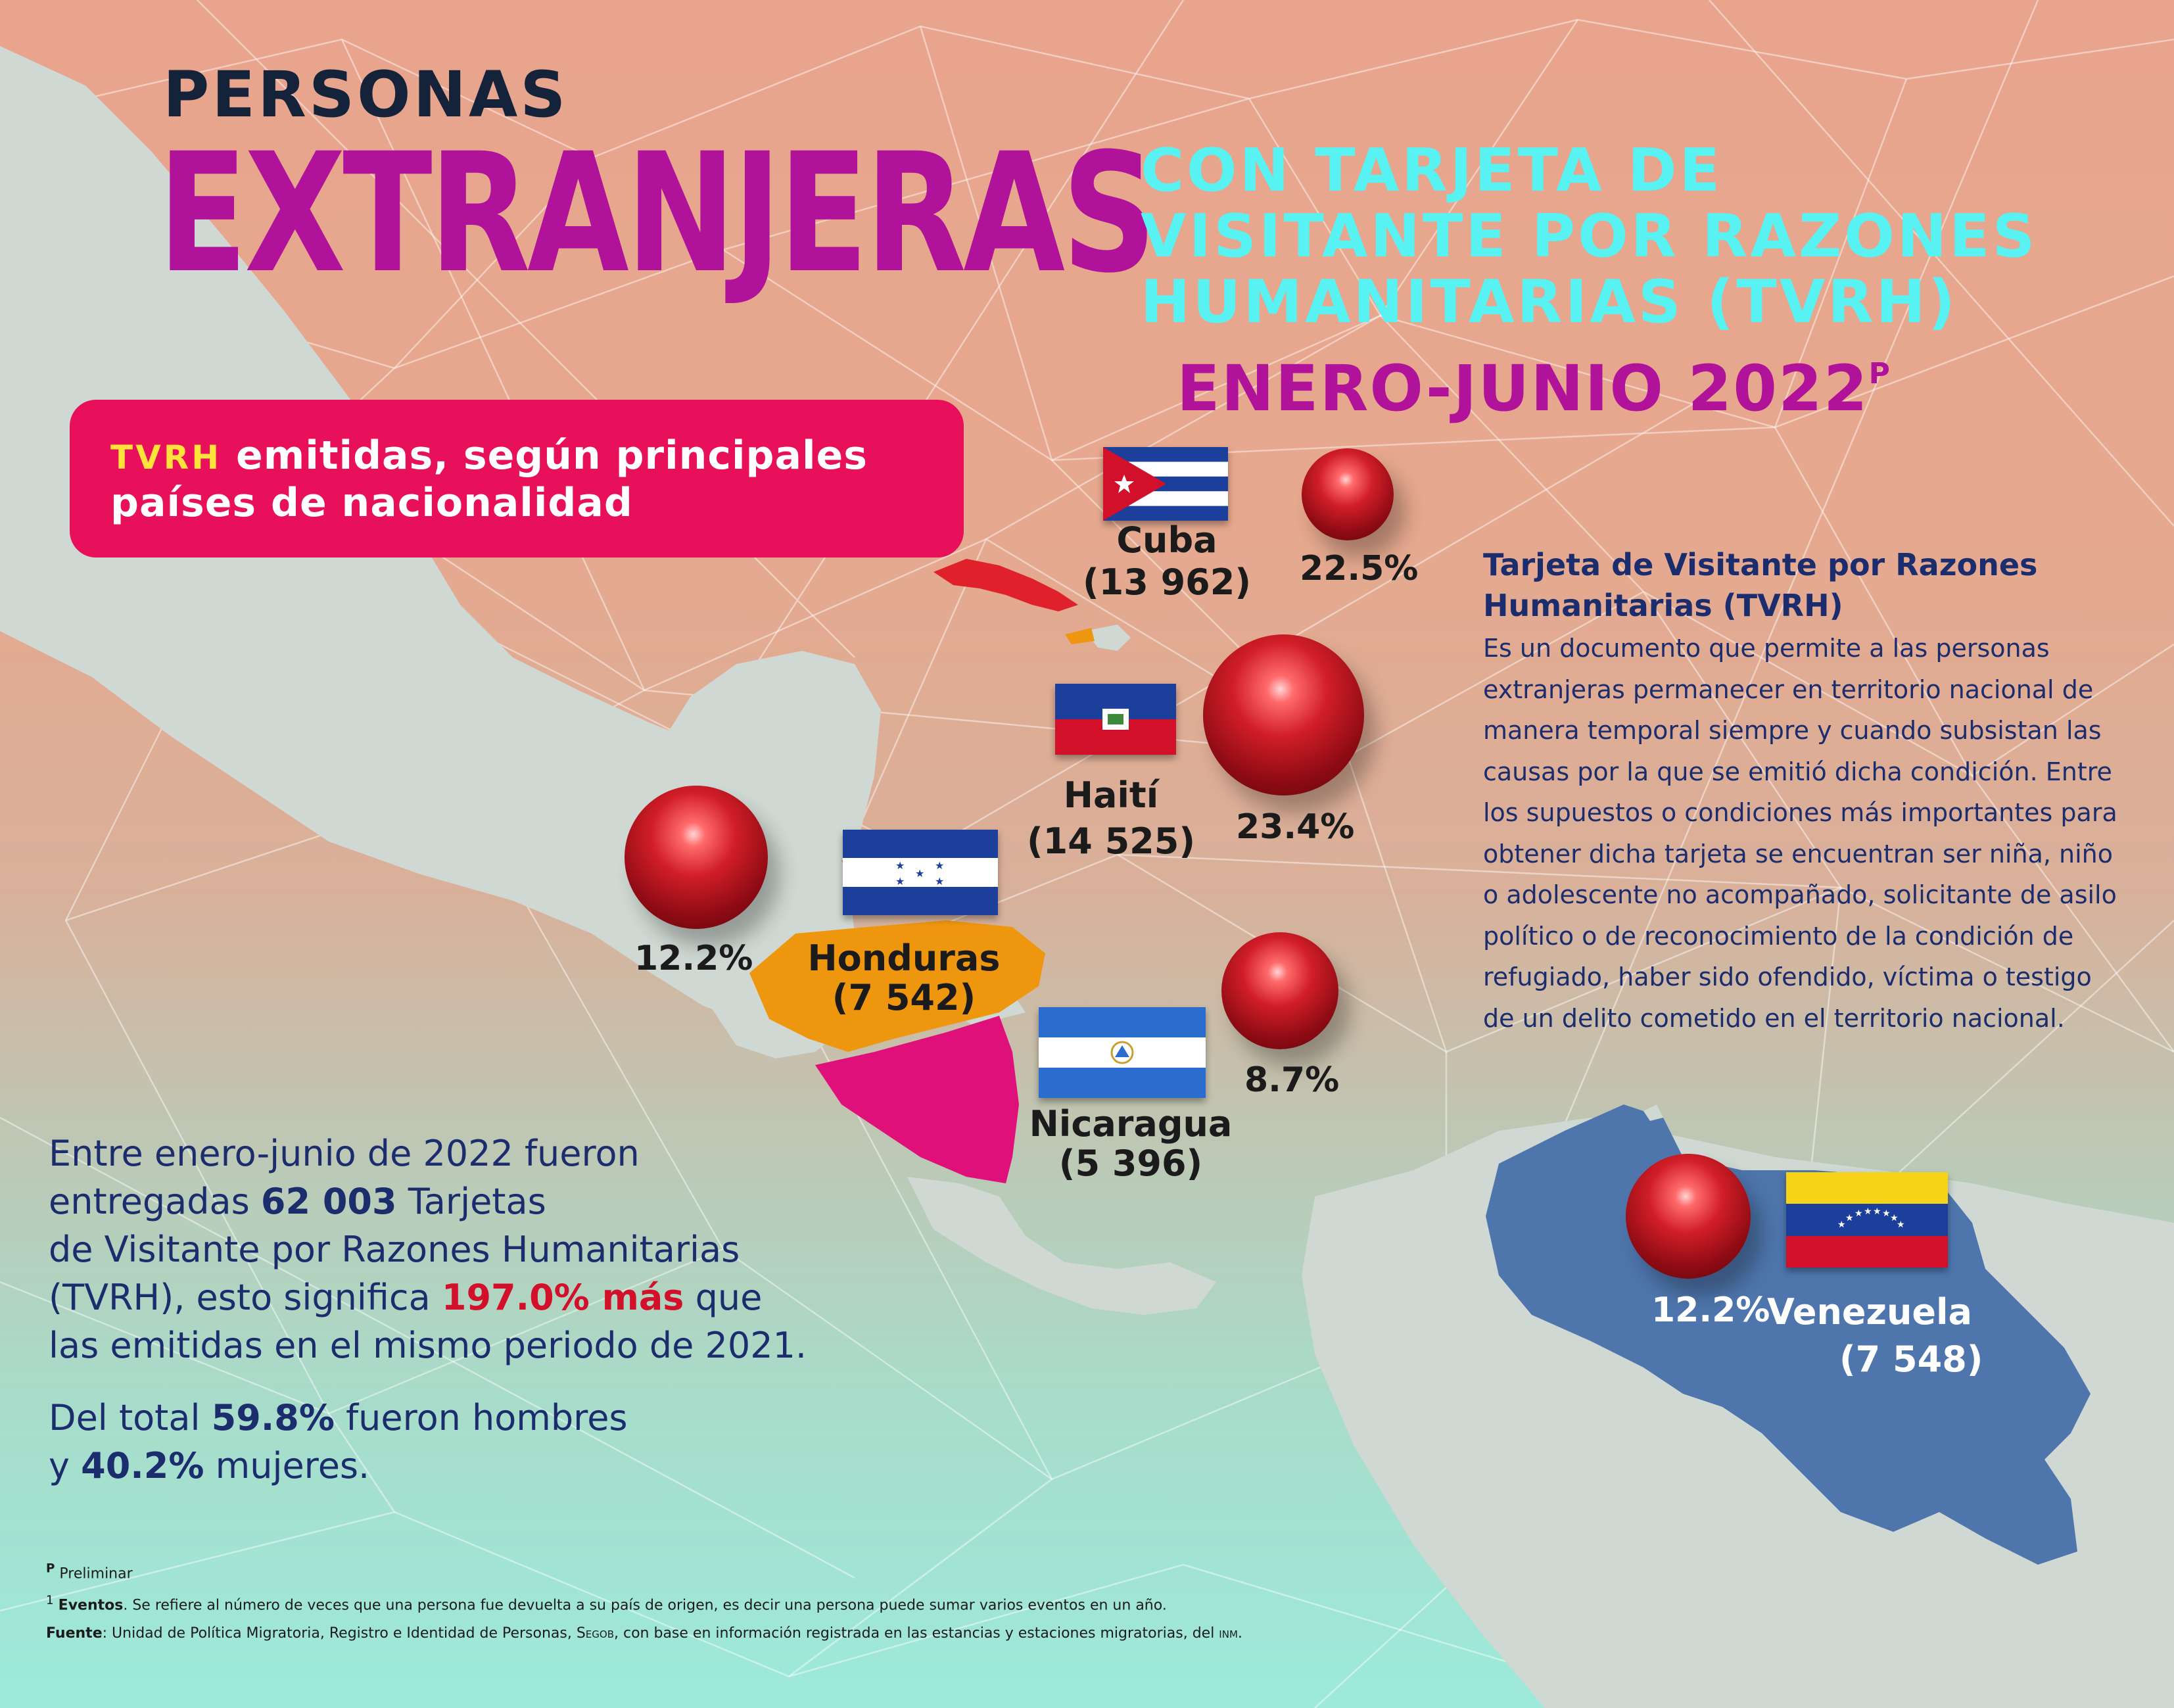  I want to click on haiti-percent: 23.4%, so click(1296, 827).